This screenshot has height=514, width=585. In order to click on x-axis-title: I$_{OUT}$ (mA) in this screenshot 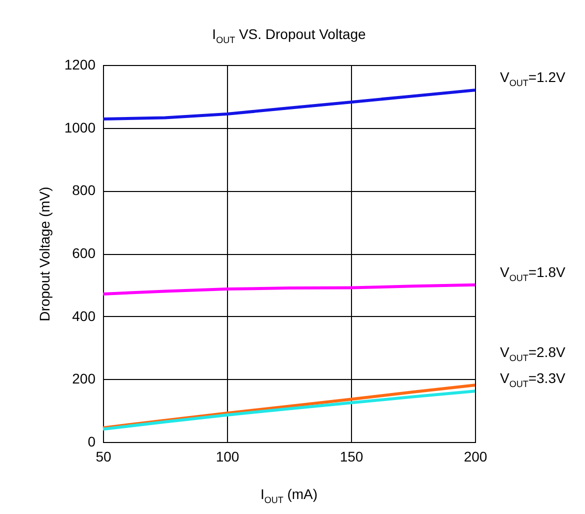, I will do `click(289, 495)`.